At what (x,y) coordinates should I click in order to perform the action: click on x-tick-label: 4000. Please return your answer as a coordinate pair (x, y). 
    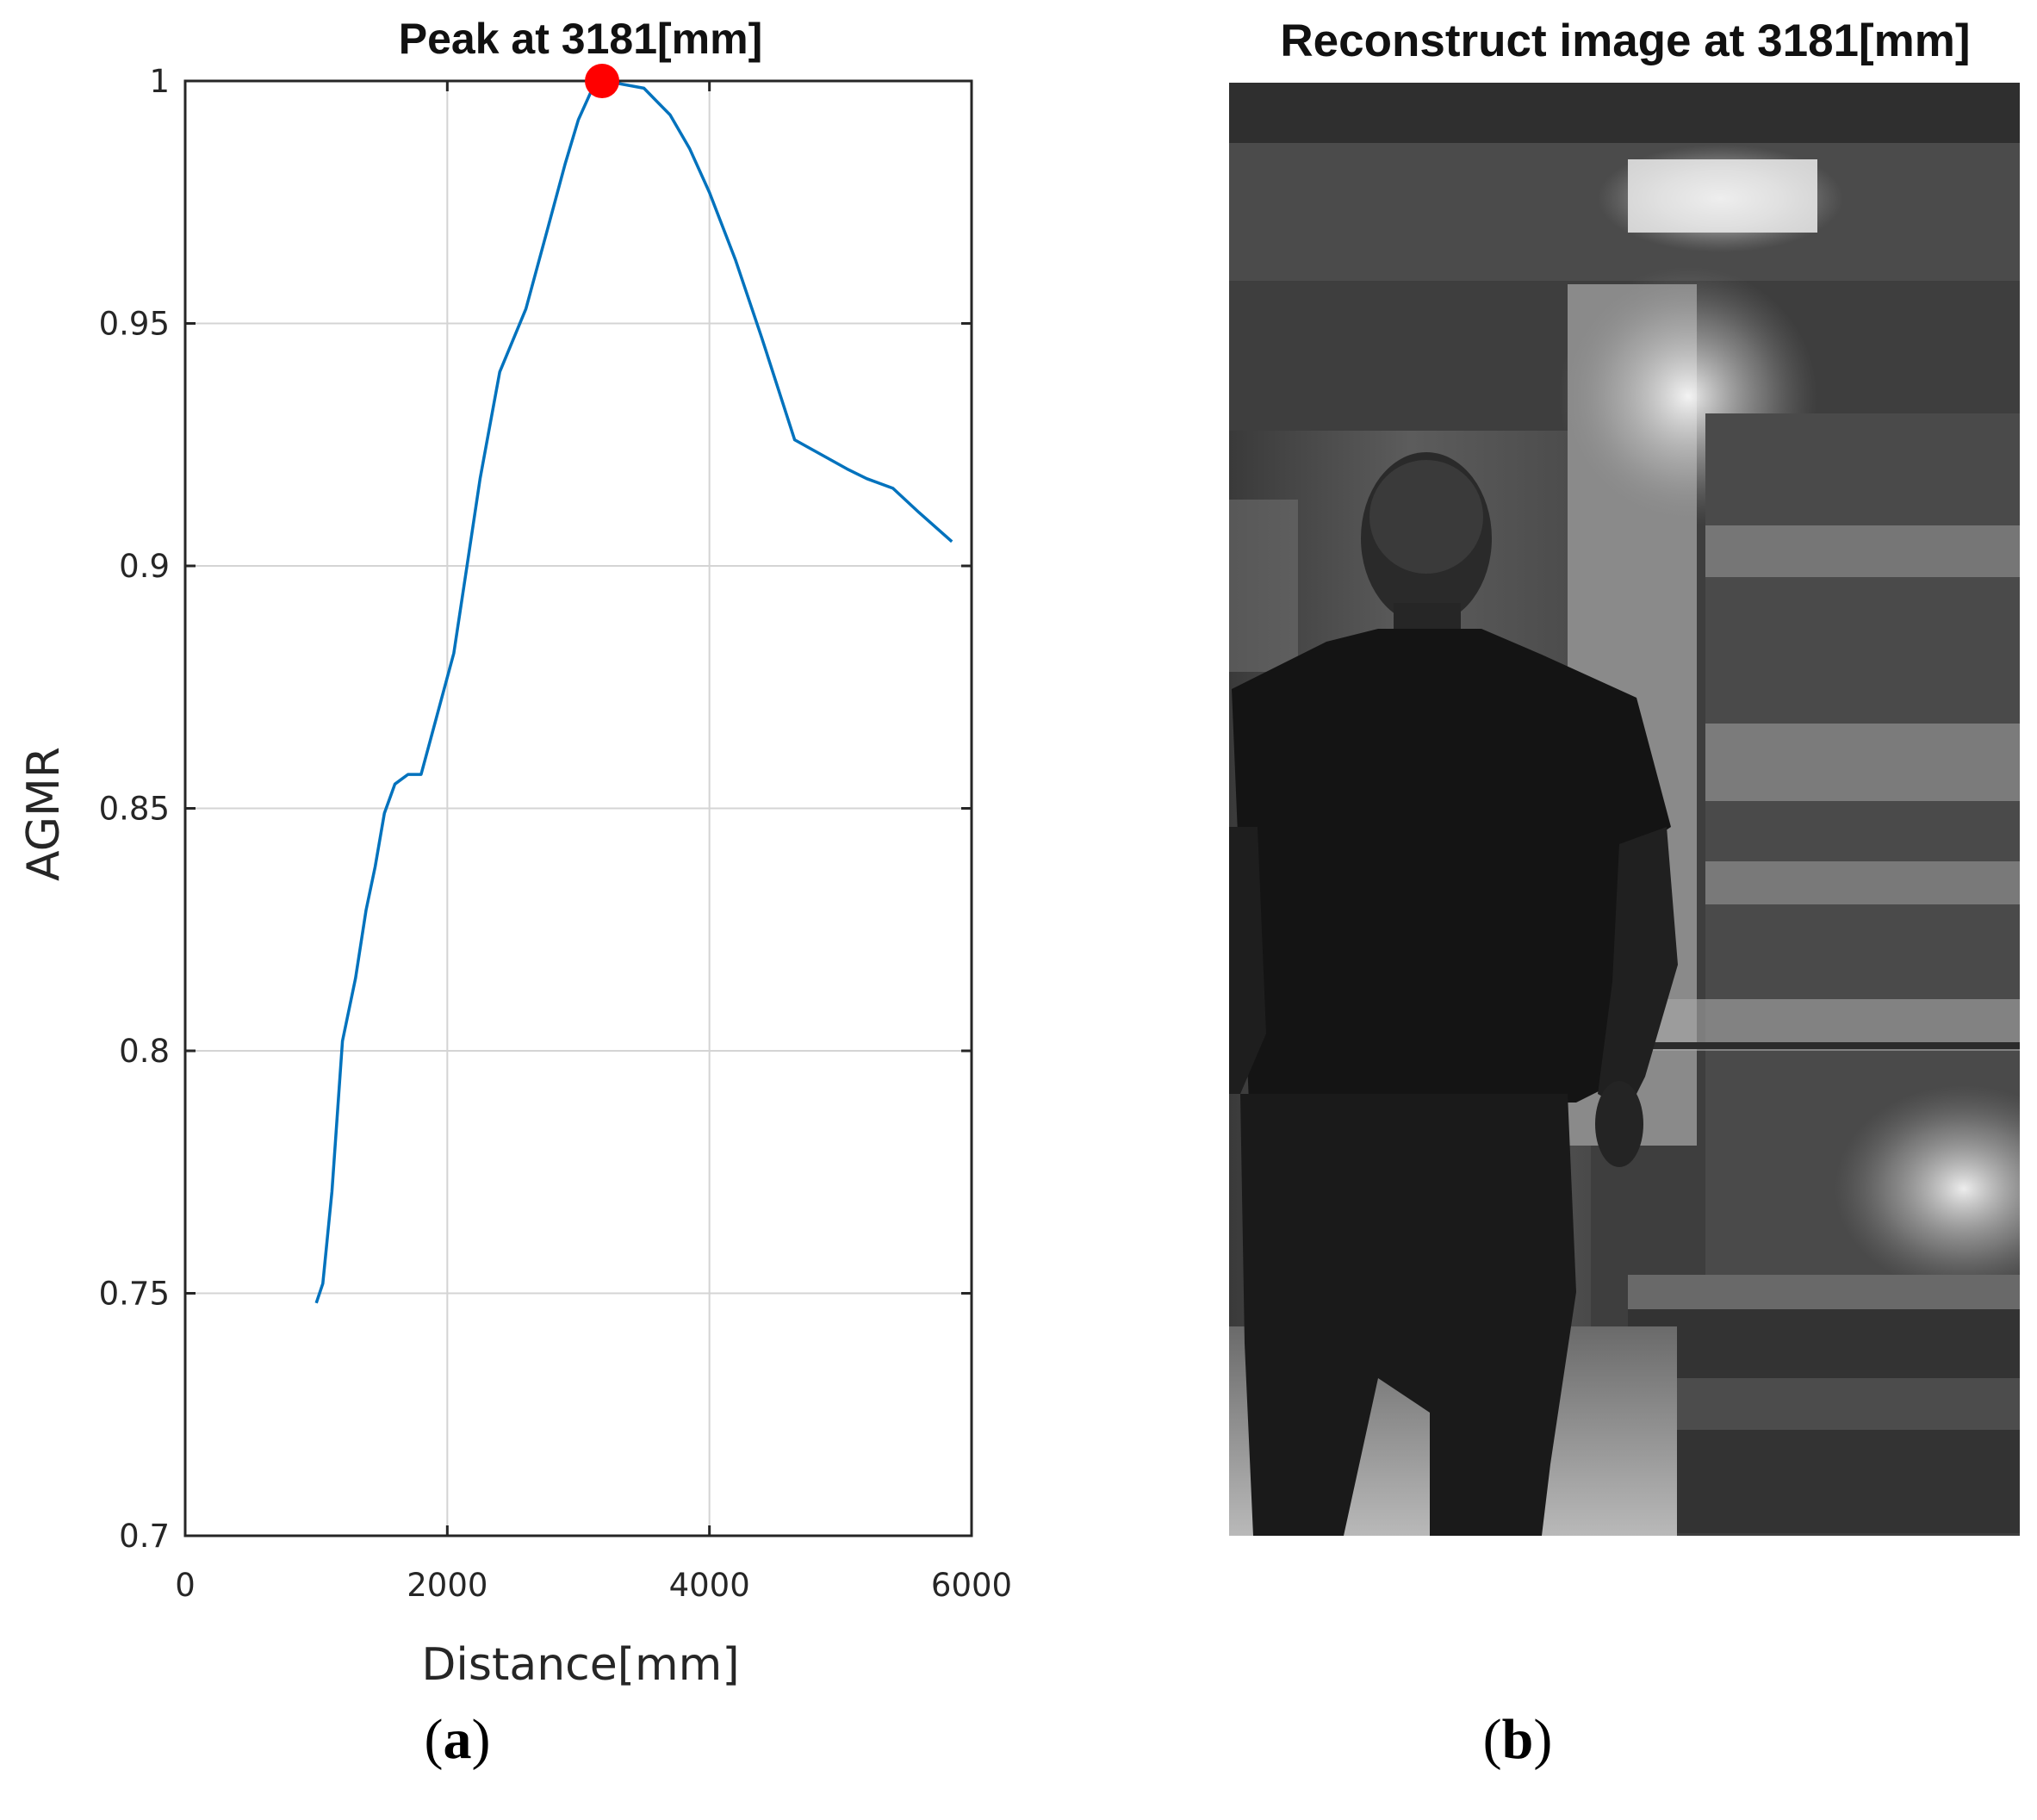
    Looking at the image, I should click on (709, 1586).